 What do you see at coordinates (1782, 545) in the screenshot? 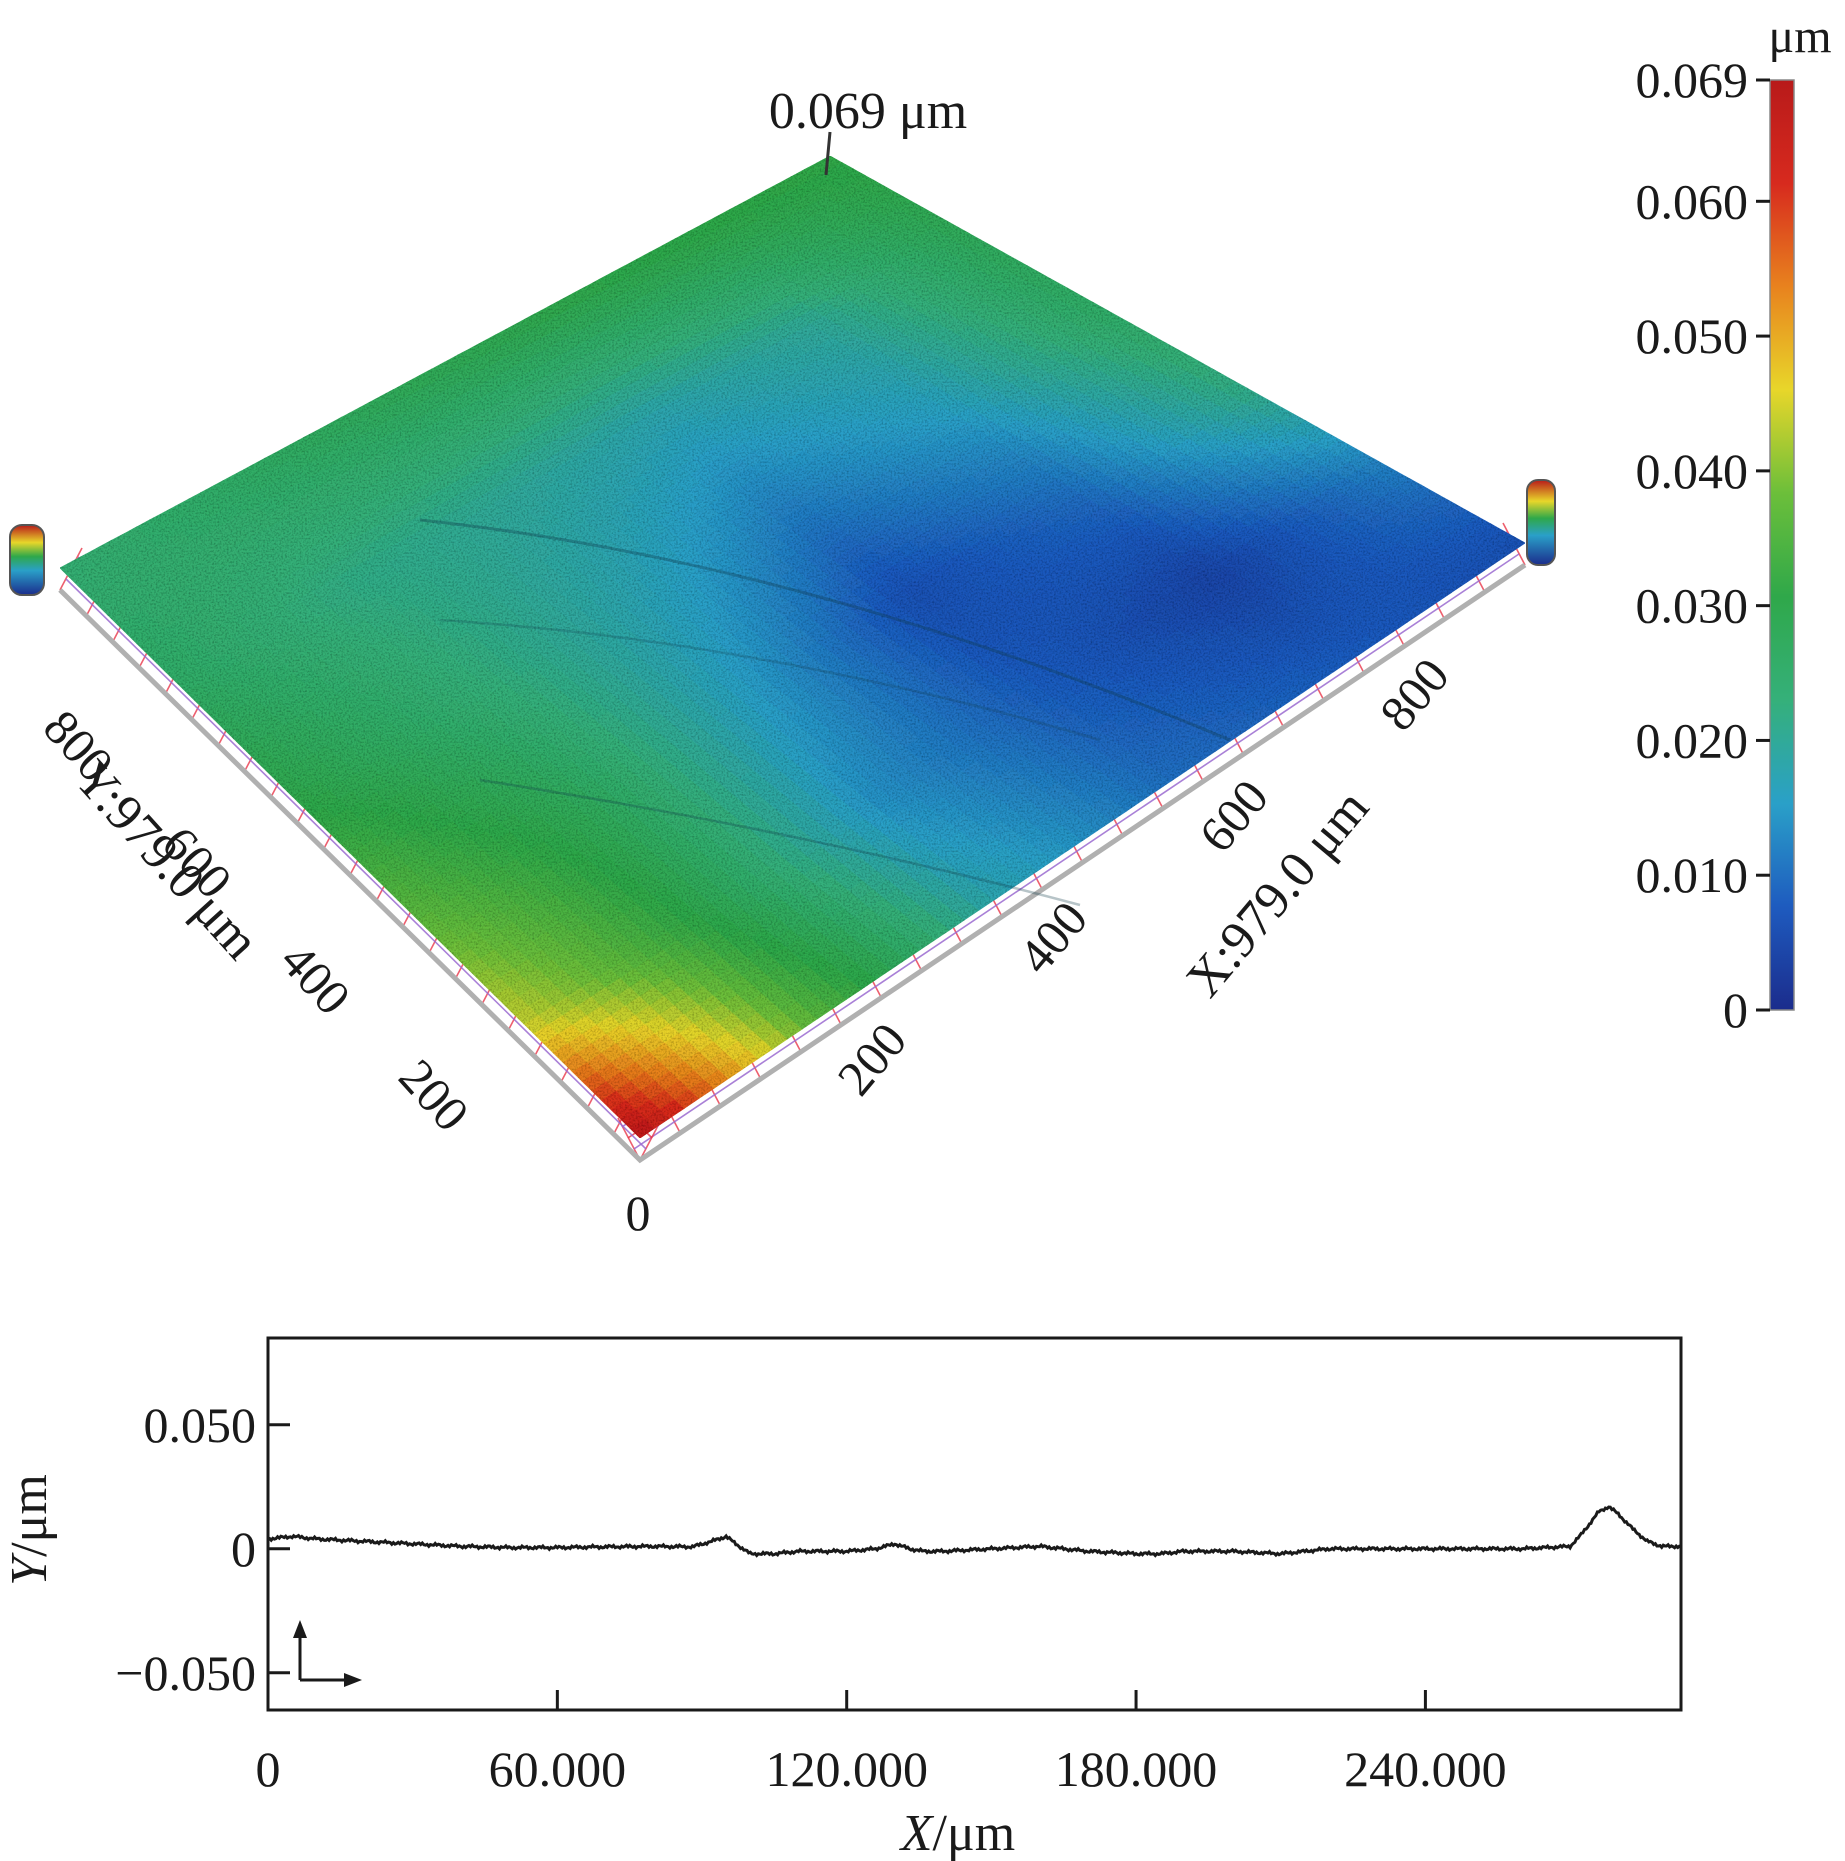
I see `colorbar-bar` at bounding box center [1782, 545].